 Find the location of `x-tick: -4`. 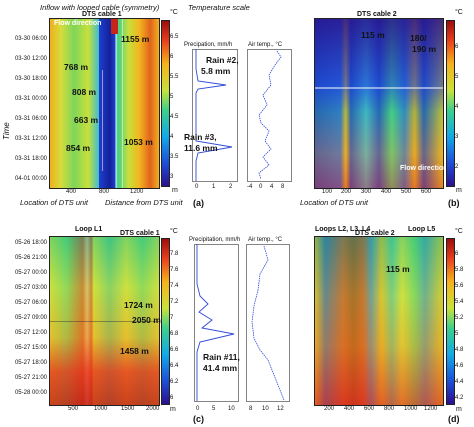

x-tick: -4 is located at coordinates (250, 187).